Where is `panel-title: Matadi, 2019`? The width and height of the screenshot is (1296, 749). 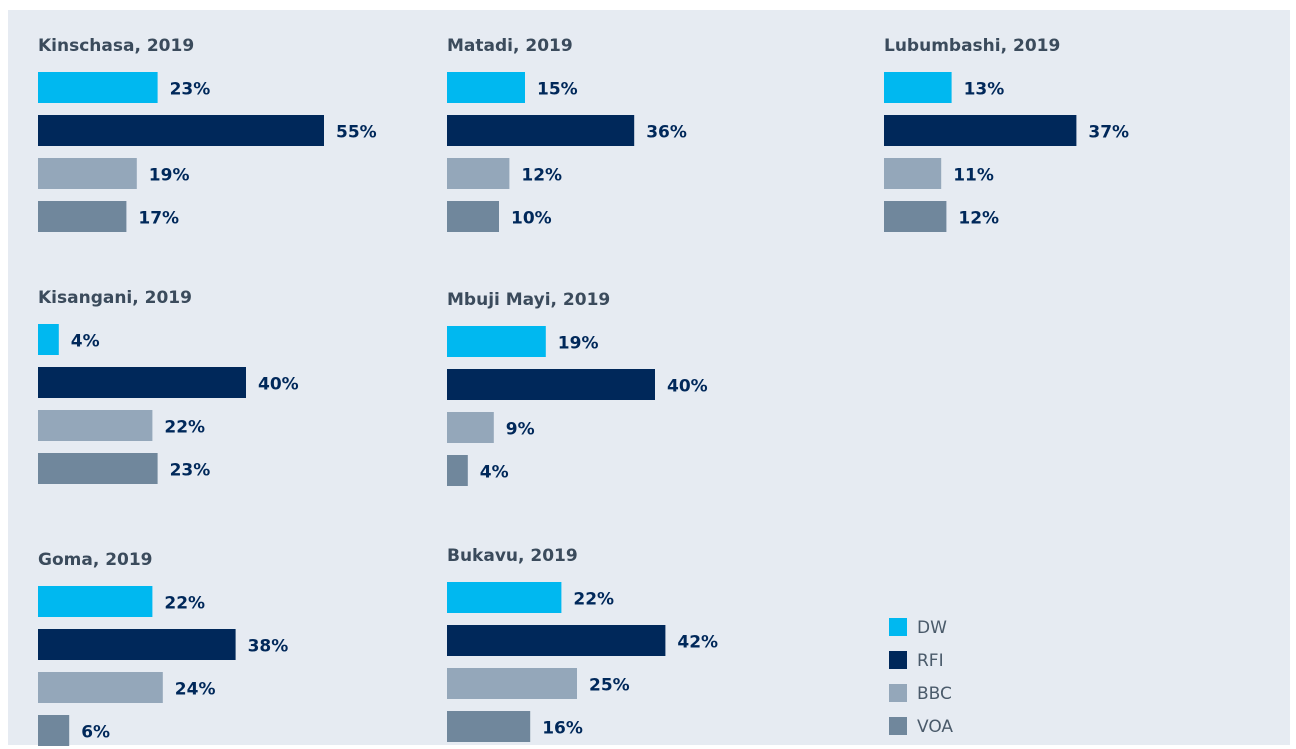
panel-title: Matadi, 2019 is located at coordinates (510, 46).